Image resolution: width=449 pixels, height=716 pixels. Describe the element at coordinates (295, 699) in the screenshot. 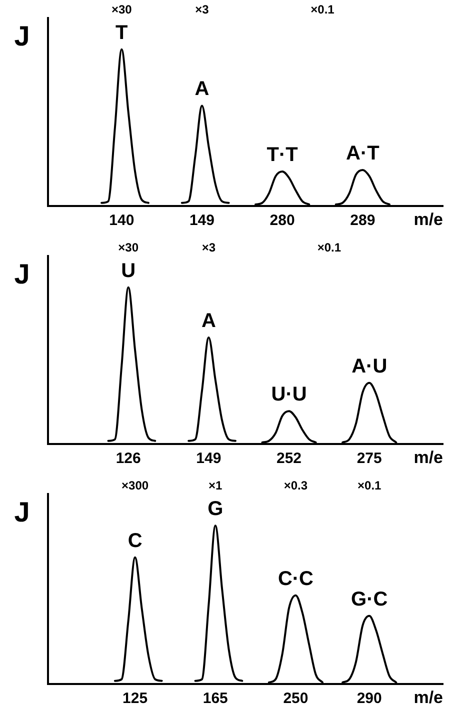

I see `x-tick-label: 250` at that location.